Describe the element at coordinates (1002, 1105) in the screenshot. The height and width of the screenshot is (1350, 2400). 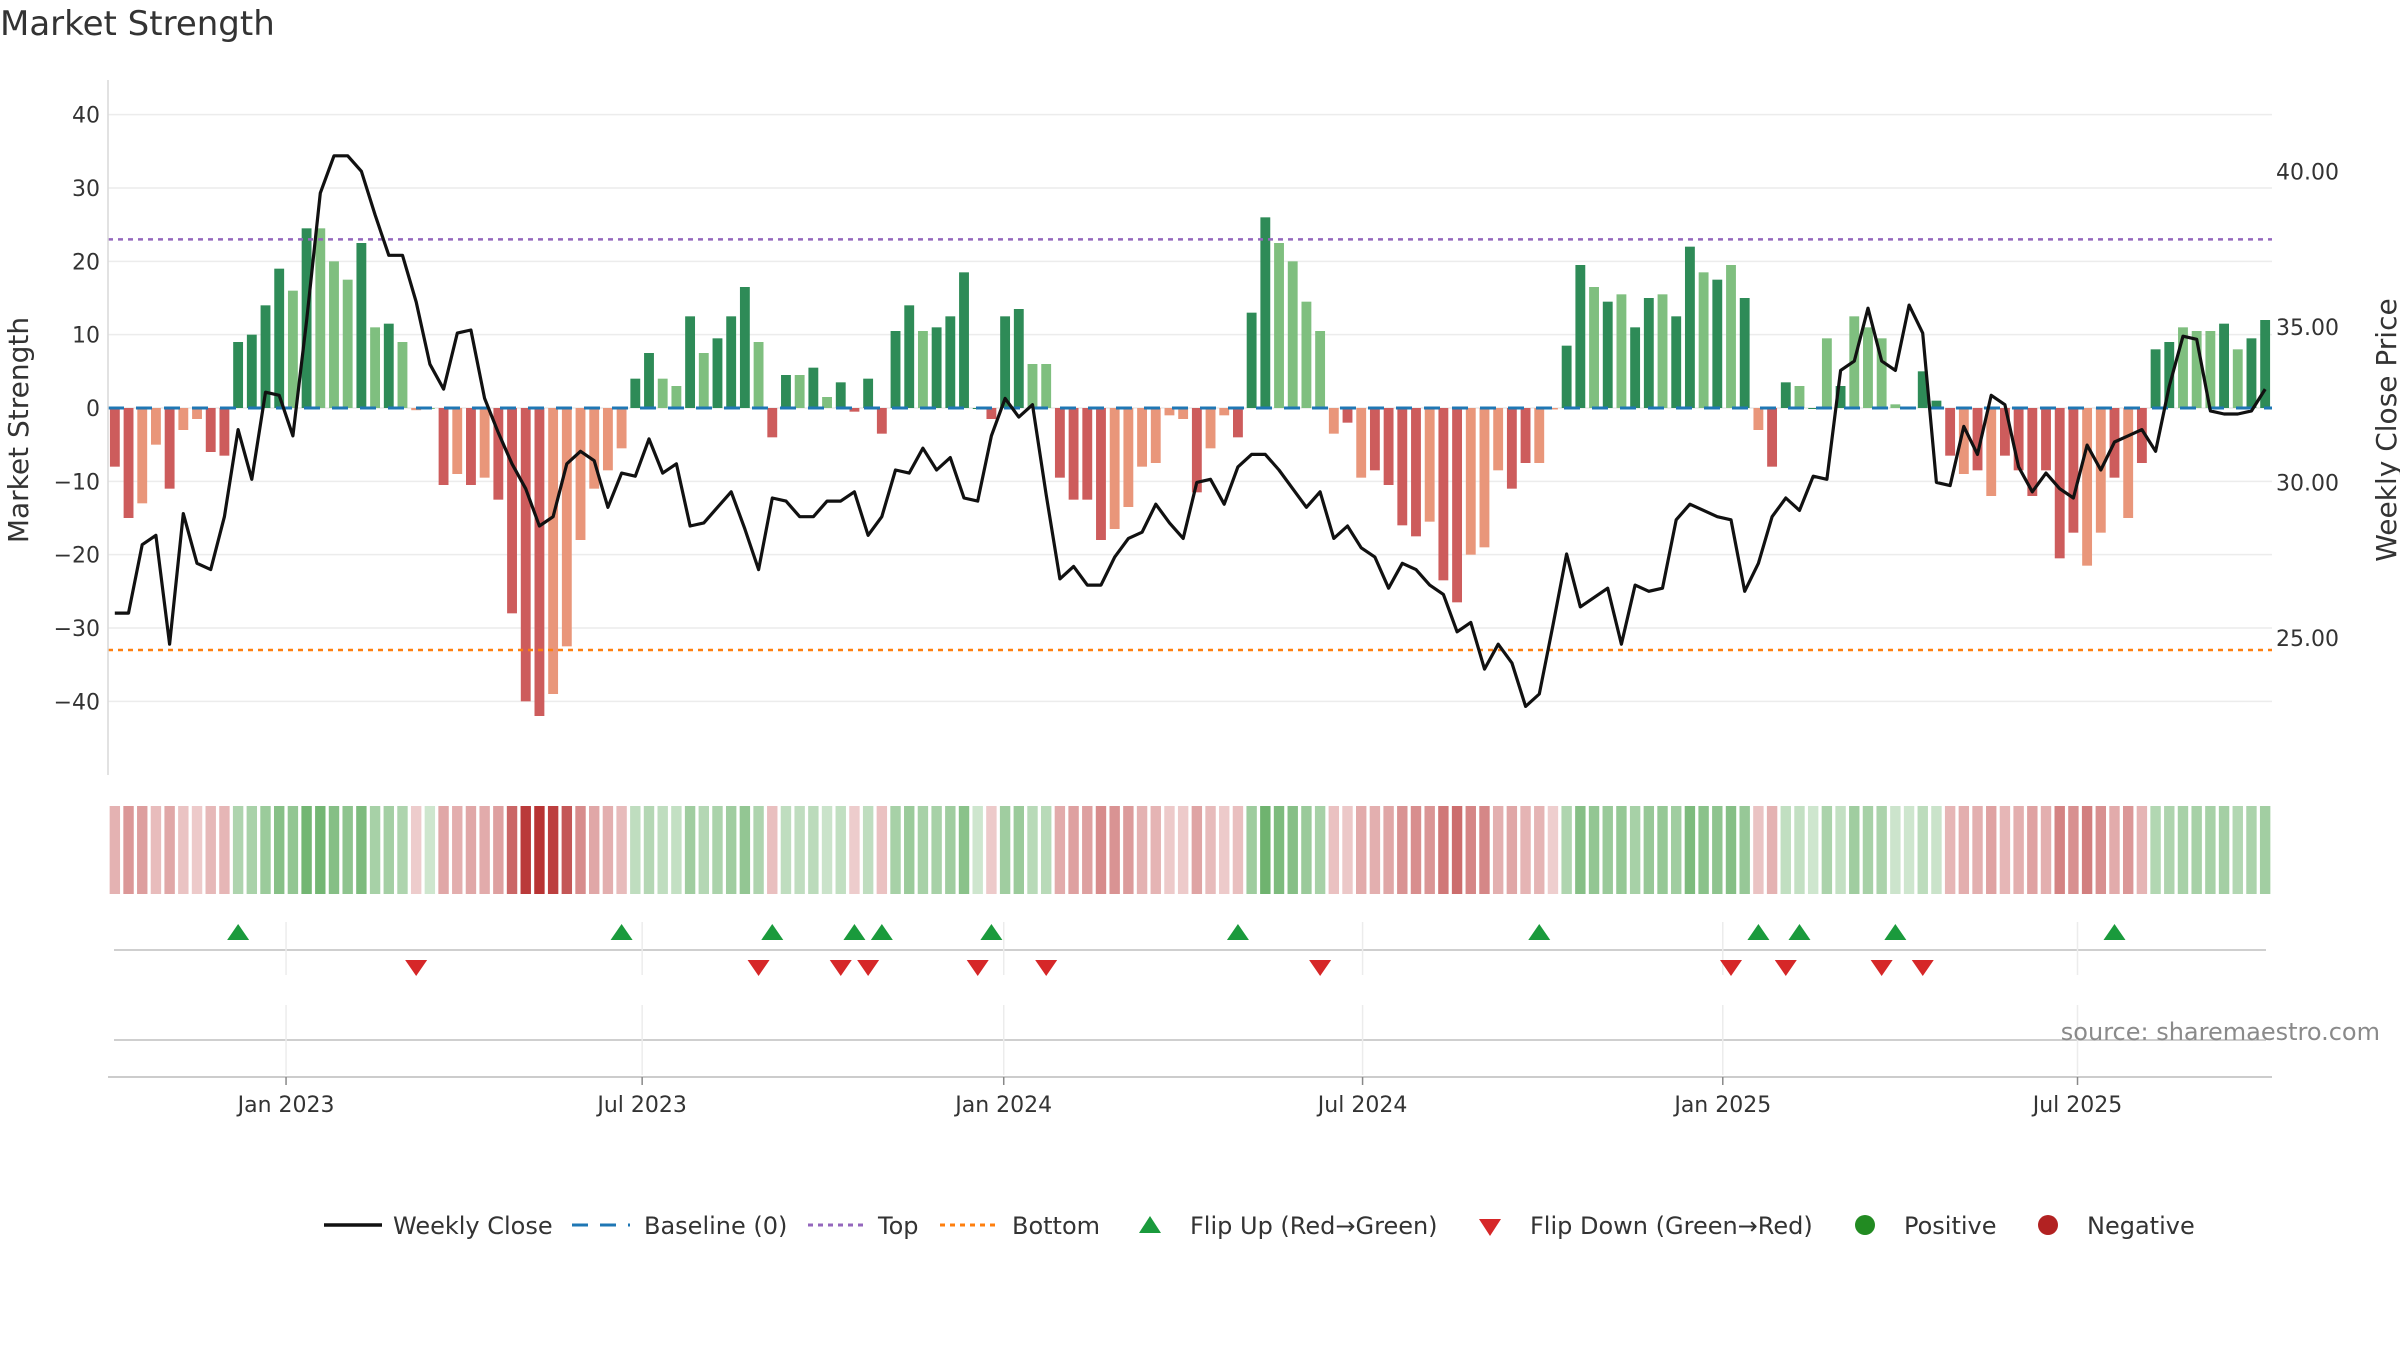
I see `x-tick-label: Jan 2024` at that location.